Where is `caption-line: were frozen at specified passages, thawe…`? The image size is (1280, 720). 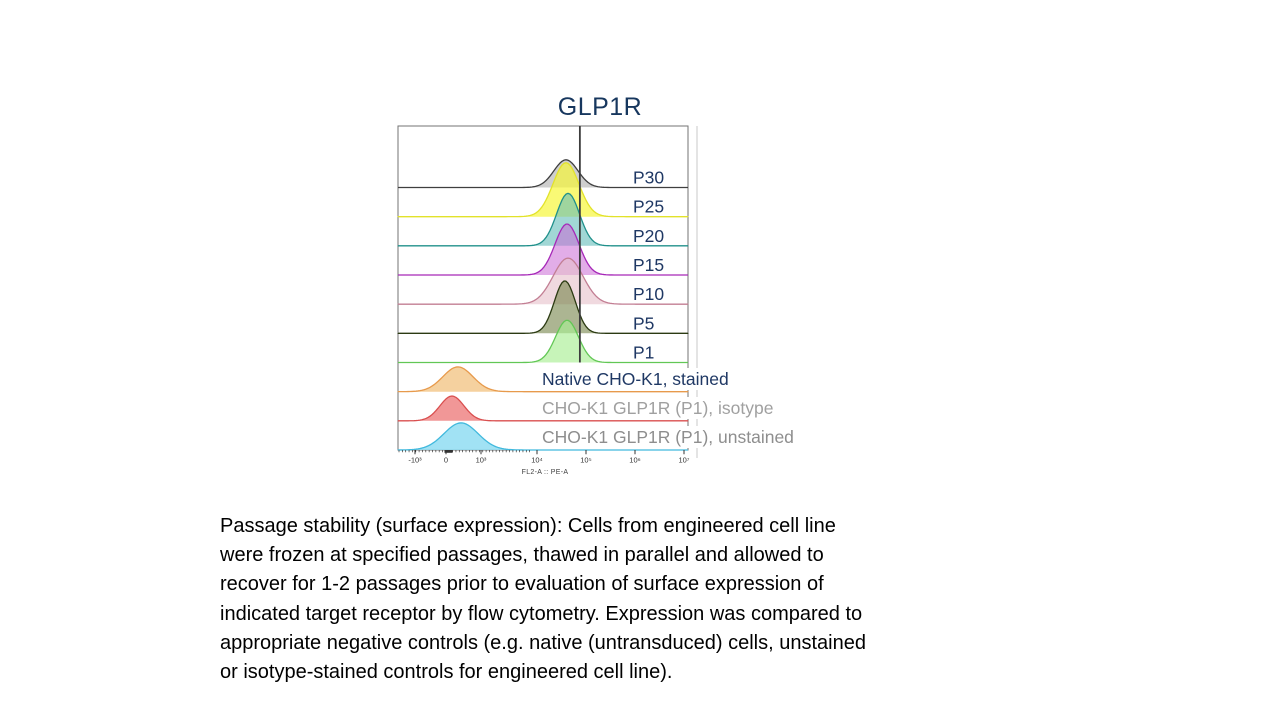 caption-line: were frozen at specified passages, thawe… is located at coordinates (522, 555).